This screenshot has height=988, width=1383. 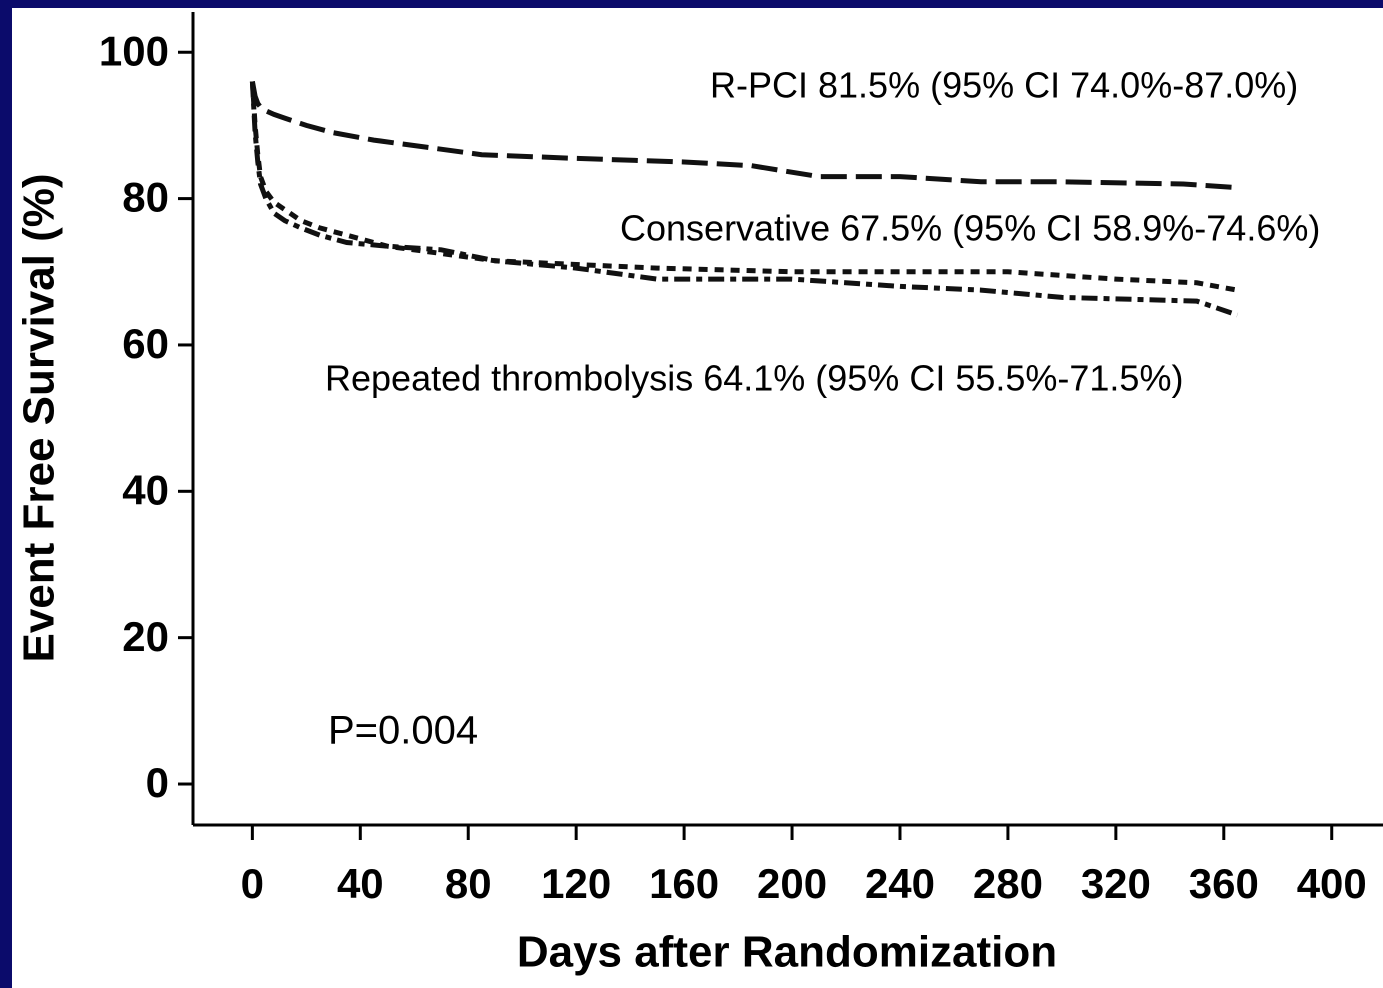 I want to click on x-tick-label: 200, so click(x=792, y=883).